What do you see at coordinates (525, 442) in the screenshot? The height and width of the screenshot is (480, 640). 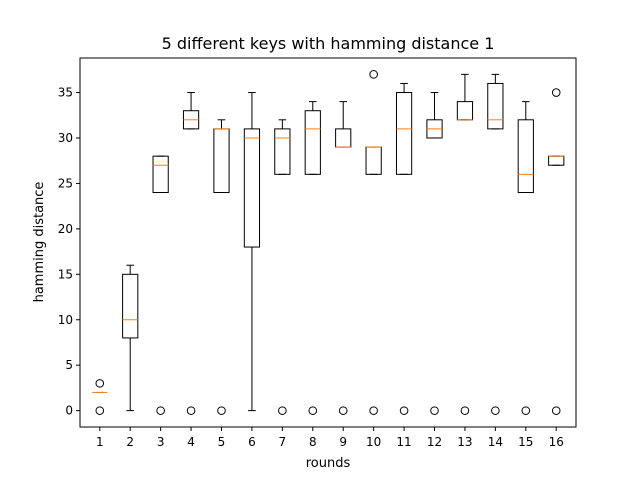 I see `x-tick-label: 15` at bounding box center [525, 442].